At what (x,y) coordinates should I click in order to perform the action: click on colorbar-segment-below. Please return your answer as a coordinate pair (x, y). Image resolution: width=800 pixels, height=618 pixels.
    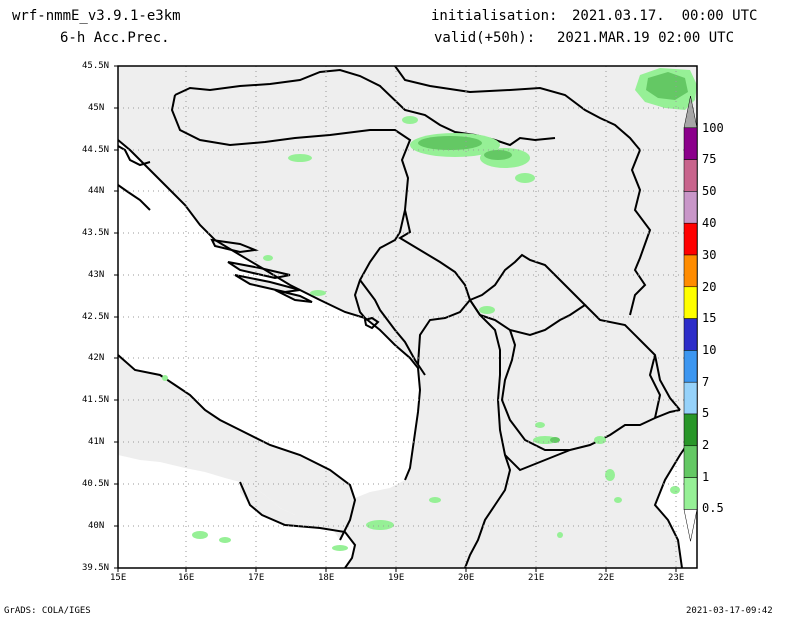
    Looking at the image, I should click on (690, 525).